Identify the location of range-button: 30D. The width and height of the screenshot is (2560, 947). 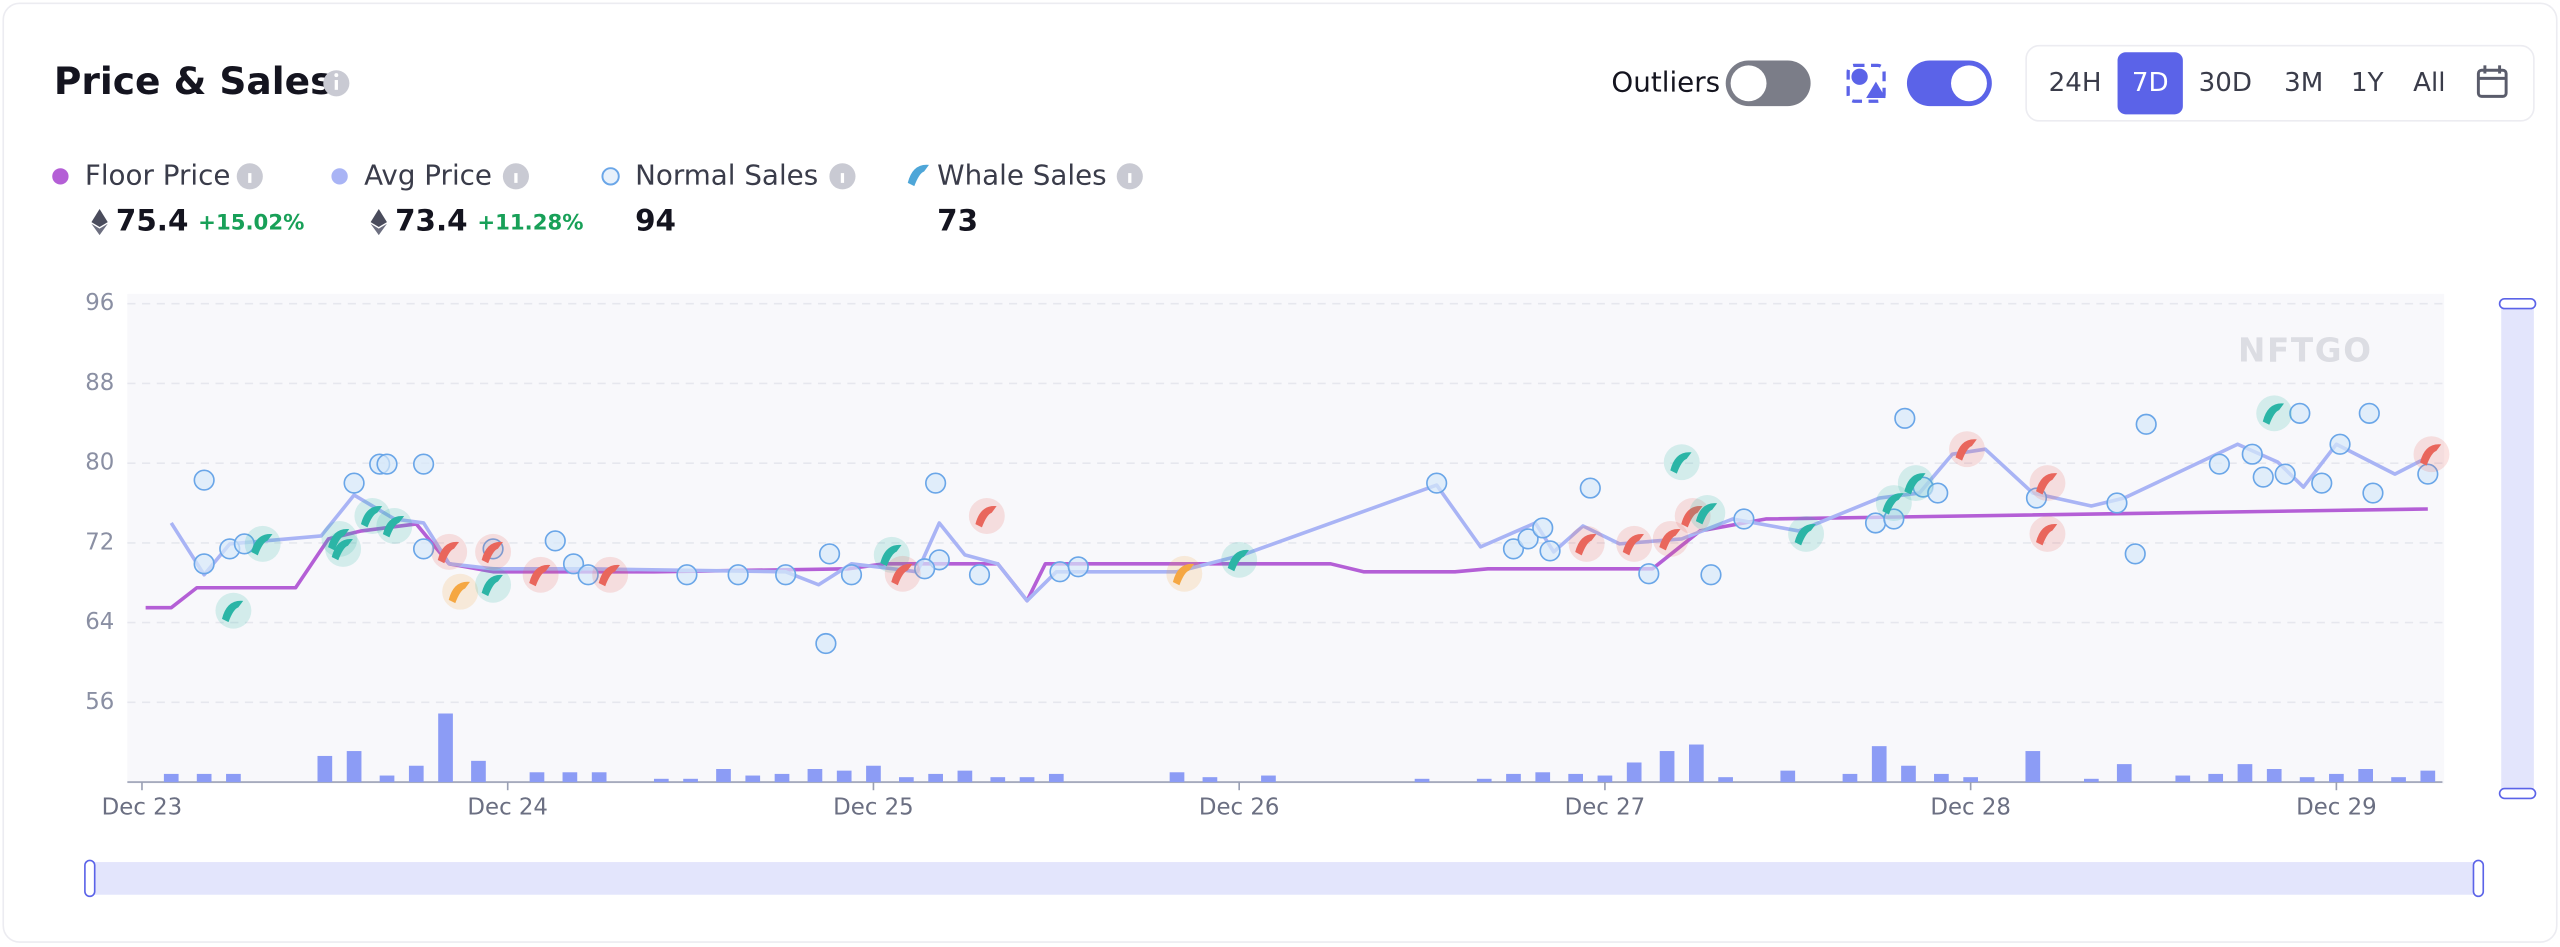
(2225, 83).